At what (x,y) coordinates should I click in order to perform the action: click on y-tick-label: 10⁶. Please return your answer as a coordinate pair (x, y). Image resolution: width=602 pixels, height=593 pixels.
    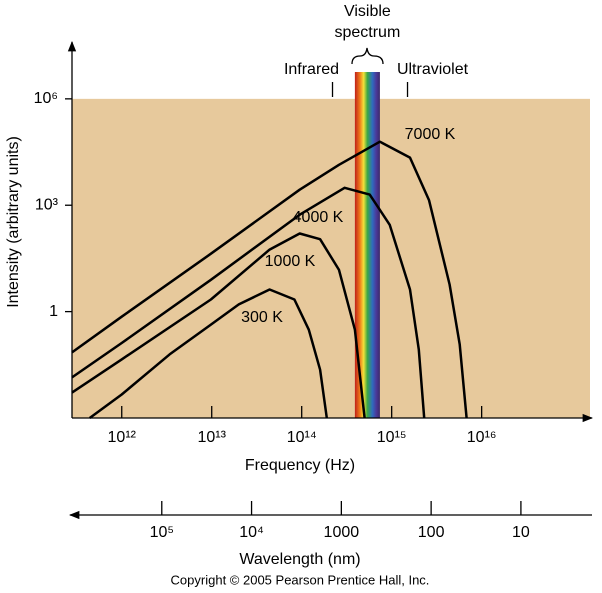
    Looking at the image, I should click on (46, 98).